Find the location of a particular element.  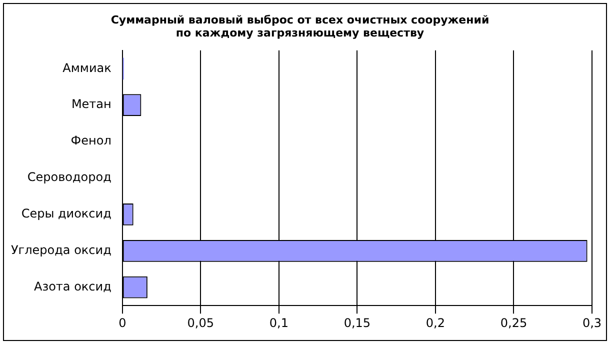

x-tick-label: 0,05 is located at coordinates (200, 323).